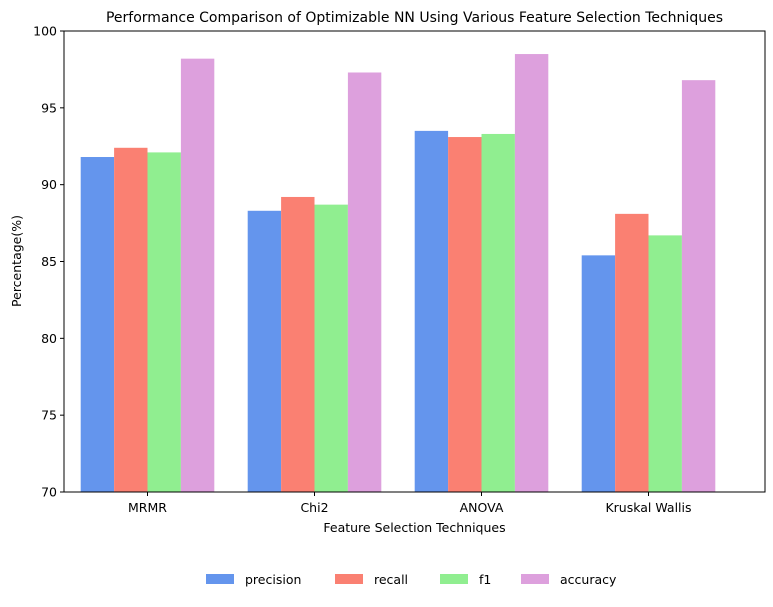  What do you see at coordinates (698, 286) in the screenshot?
I see `bar-accuracy-kruskal-wallis` at bounding box center [698, 286].